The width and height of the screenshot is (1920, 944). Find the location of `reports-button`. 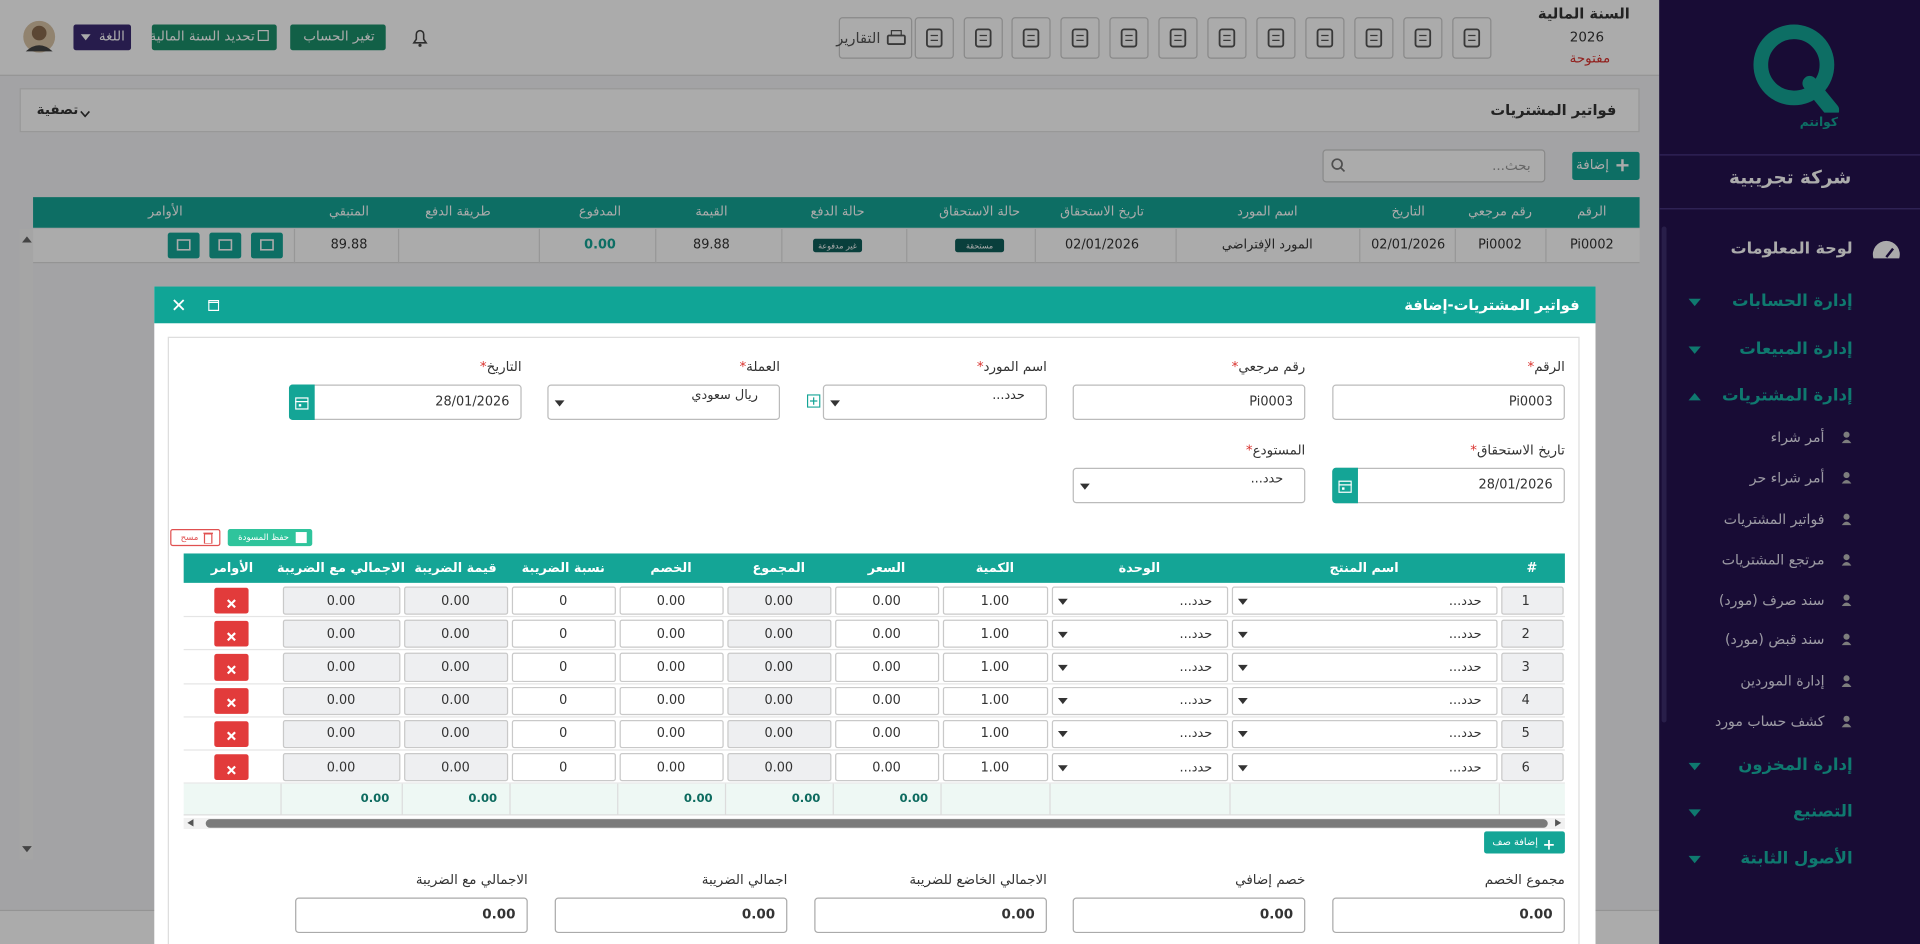

reports-button is located at coordinates (875, 38).